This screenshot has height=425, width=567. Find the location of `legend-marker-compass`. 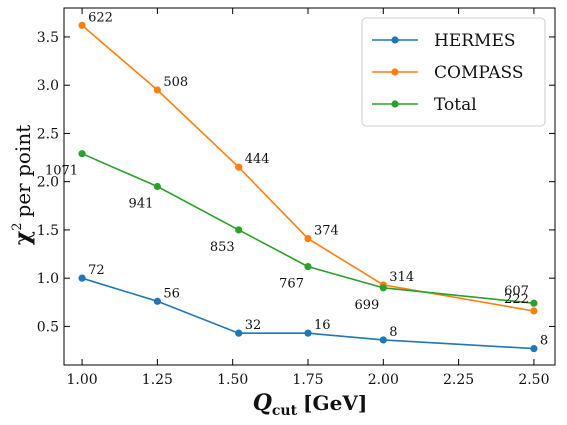

legend-marker-compass is located at coordinates (395, 72).